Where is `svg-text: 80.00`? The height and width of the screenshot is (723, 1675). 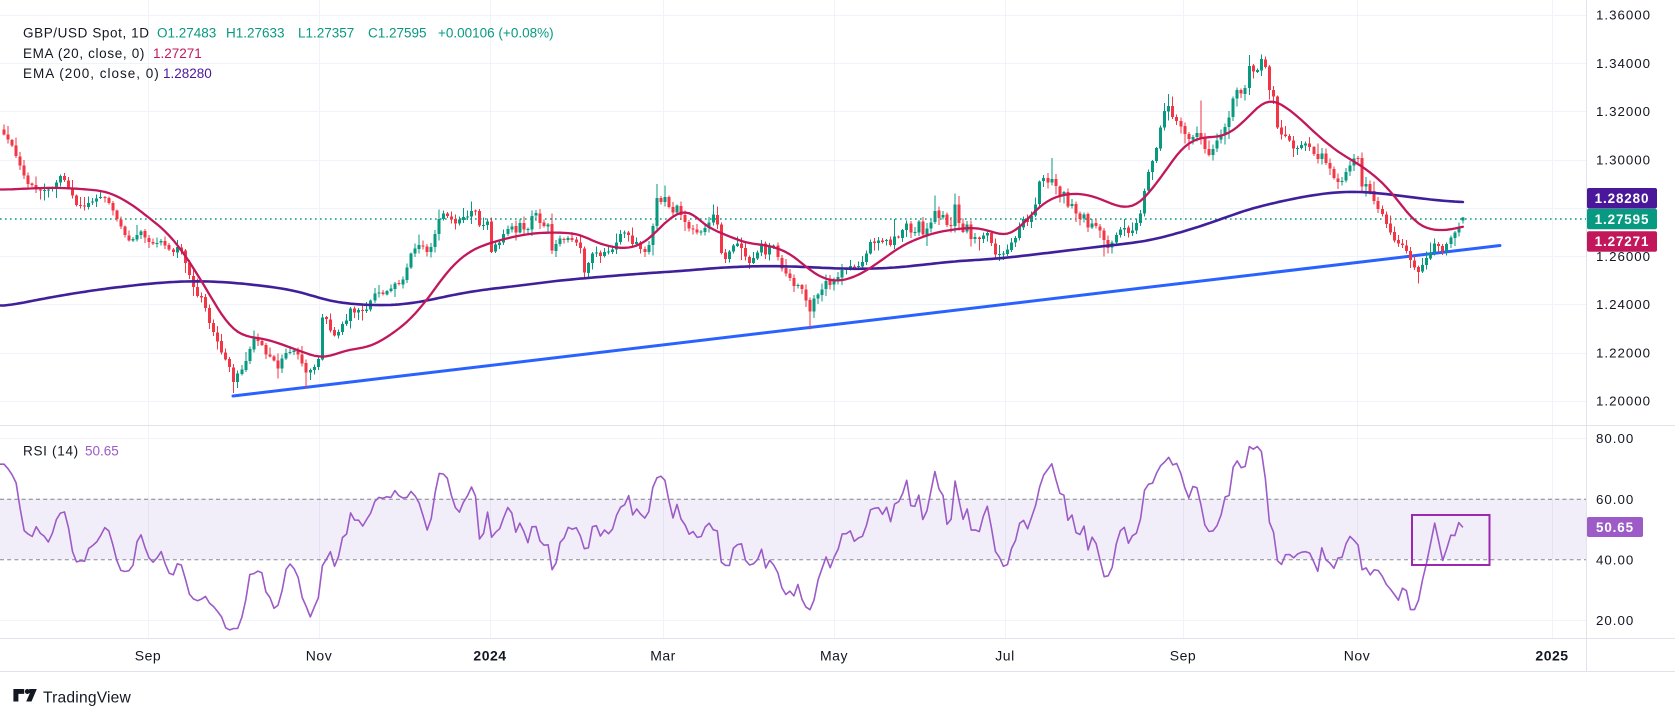 svg-text: 80.00 is located at coordinates (1615, 438).